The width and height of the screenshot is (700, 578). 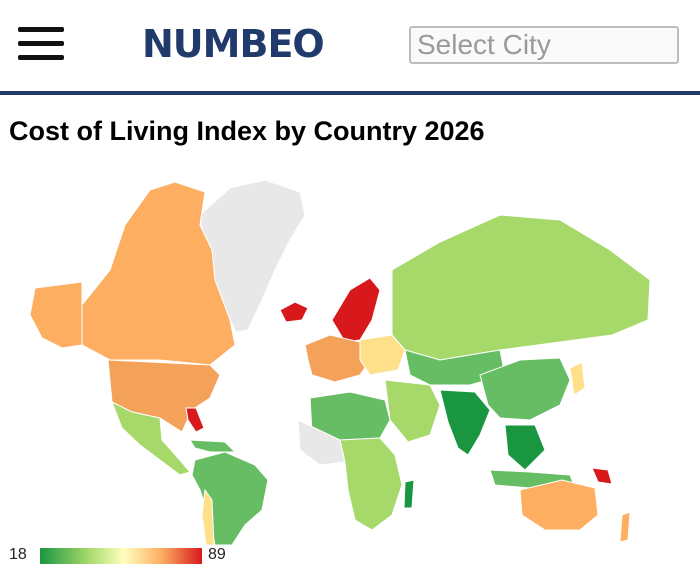 What do you see at coordinates (195, 420) in the screenshot?
I see `map-region-florida` at bounding box center [195, 420].